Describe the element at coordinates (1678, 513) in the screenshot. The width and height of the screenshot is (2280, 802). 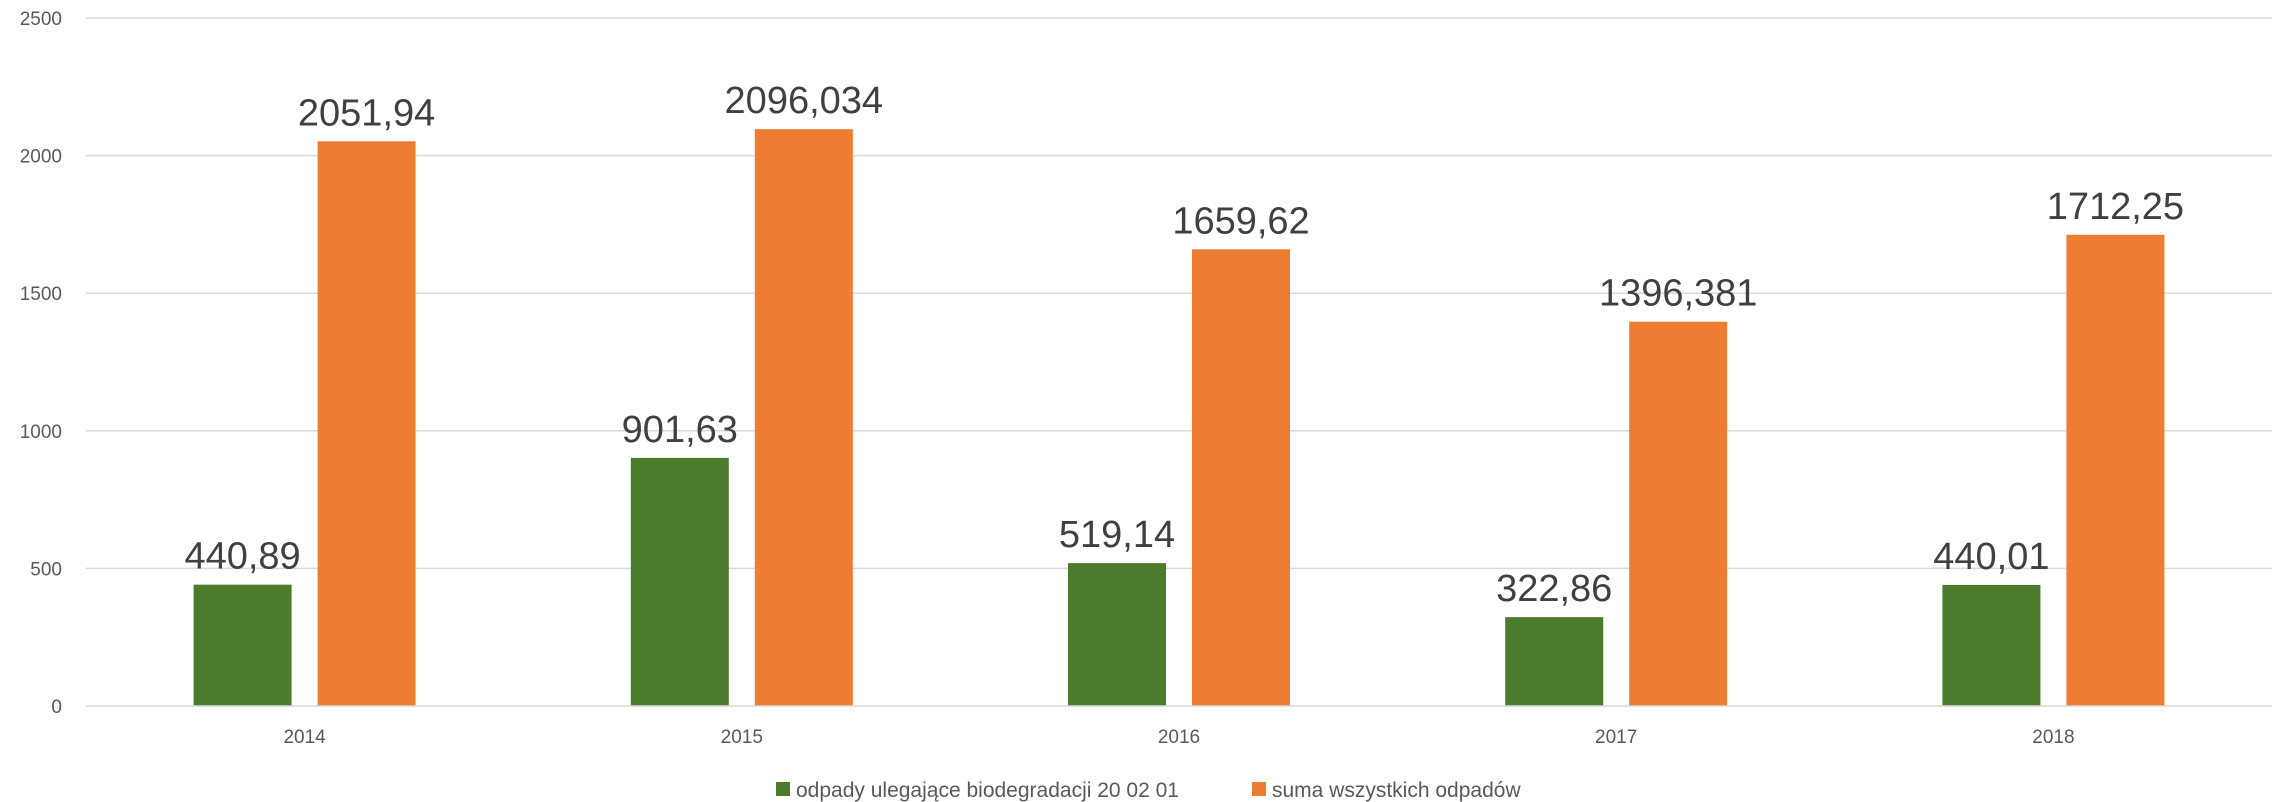
I see `bar-total-2017` at that location.